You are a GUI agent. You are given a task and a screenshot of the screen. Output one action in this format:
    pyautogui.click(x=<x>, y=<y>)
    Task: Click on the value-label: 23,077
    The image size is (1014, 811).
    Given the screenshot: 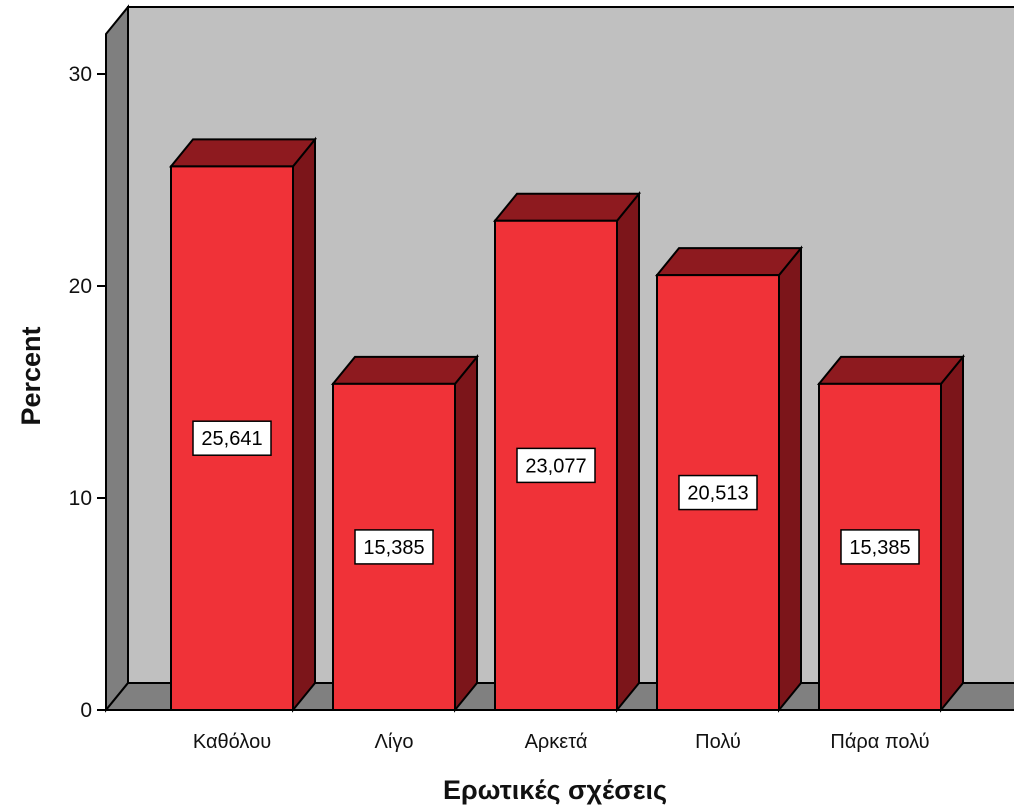 What is the action you would take?
    pyautogui.click(x=555, y=466)
    